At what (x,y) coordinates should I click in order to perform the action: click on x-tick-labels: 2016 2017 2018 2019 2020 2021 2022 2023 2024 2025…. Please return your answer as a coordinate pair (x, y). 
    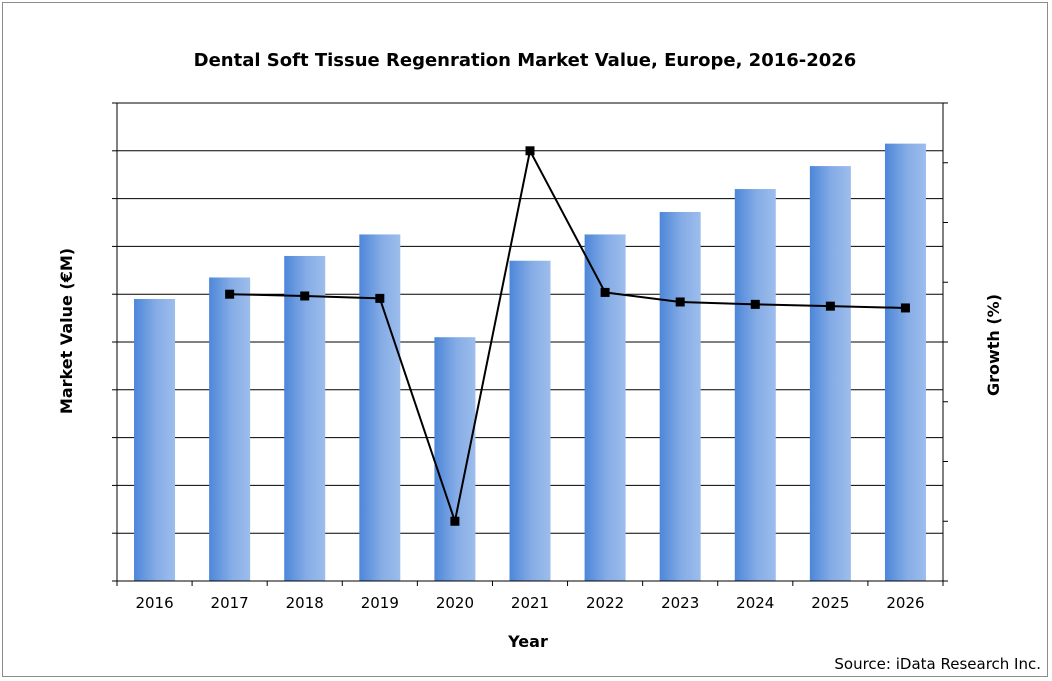
    Looking at the image, I should click on (529, 603).